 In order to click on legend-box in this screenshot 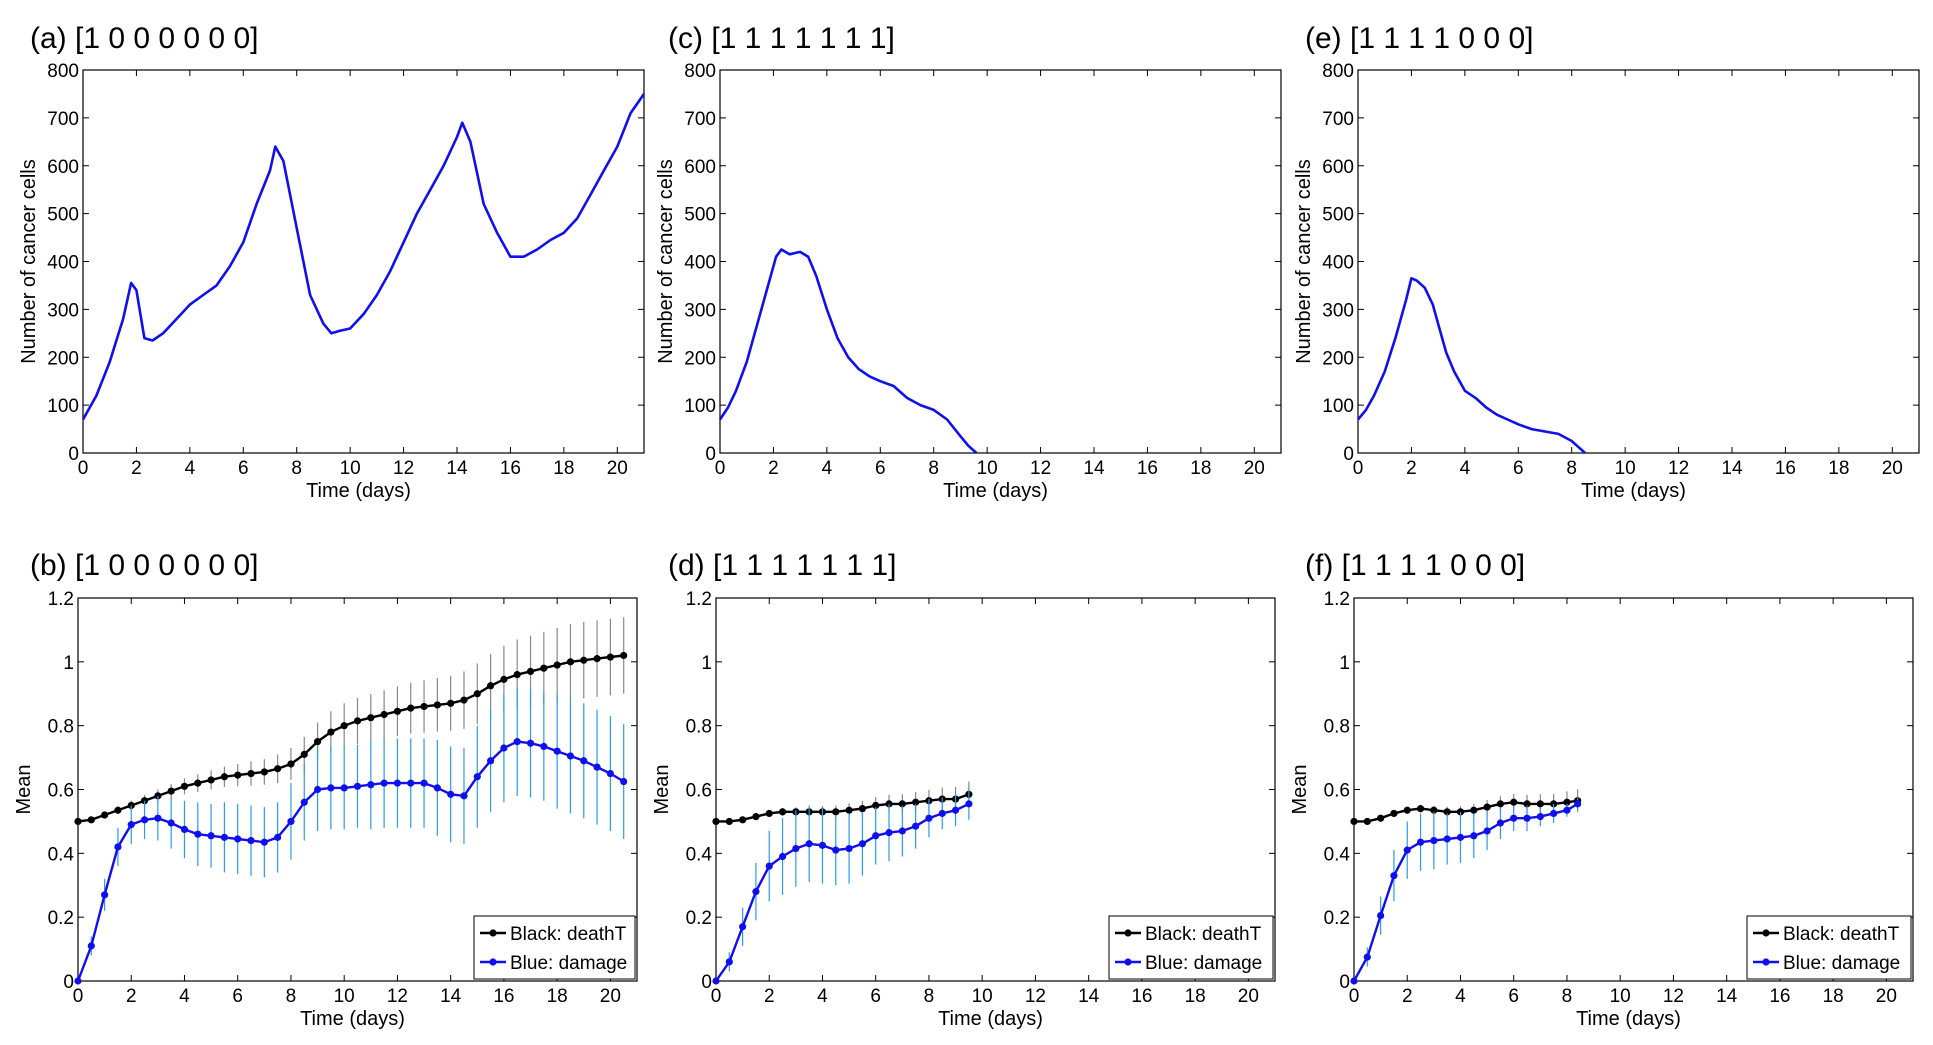, I will do `click(1191, 947)`.